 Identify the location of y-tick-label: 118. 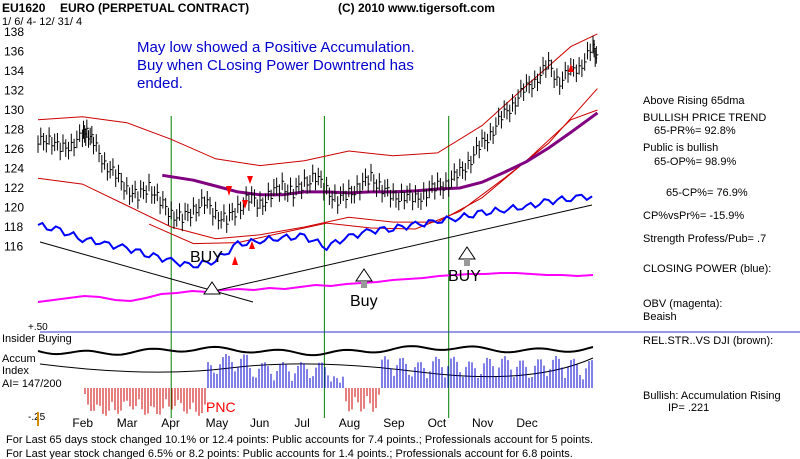
(13, 227).